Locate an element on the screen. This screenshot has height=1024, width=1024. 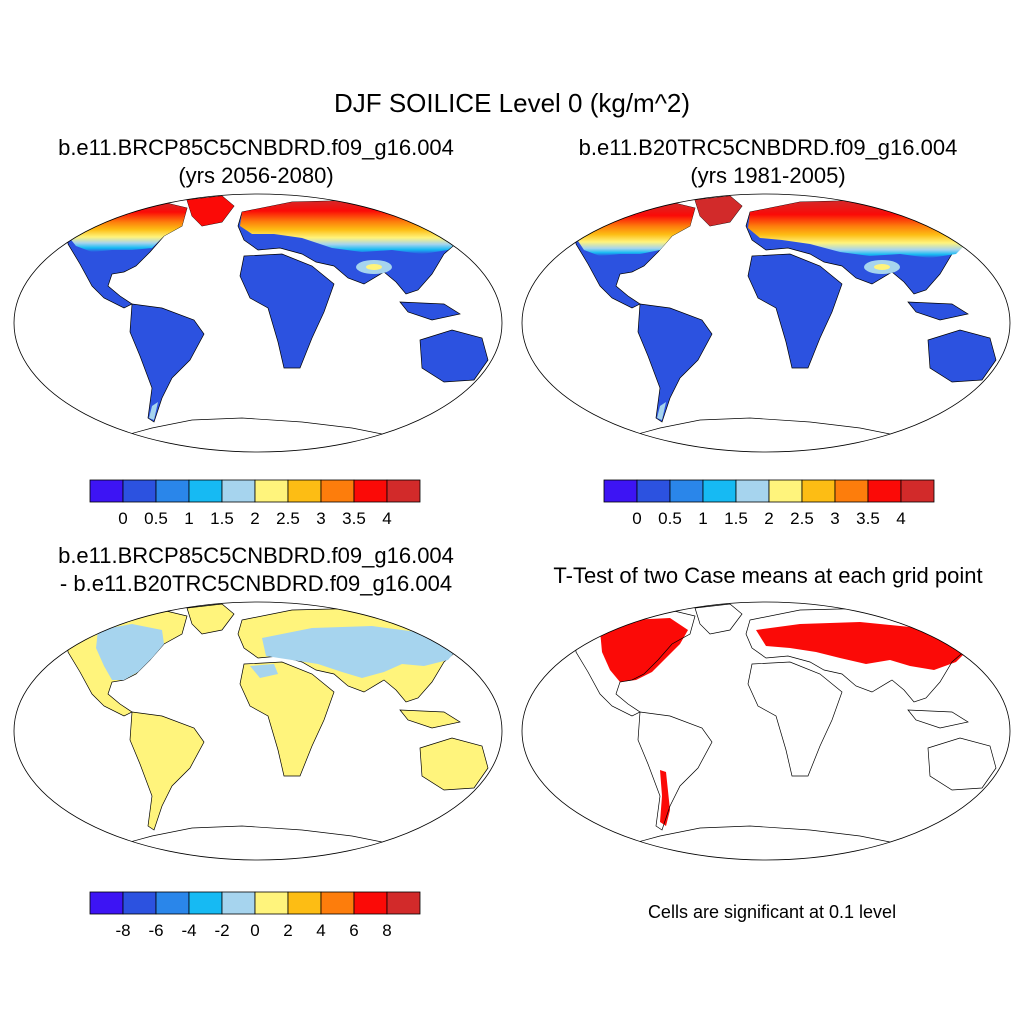
panel-title-case-line-2: (yrs 2056-2080) is located at coordinates (256, 175).